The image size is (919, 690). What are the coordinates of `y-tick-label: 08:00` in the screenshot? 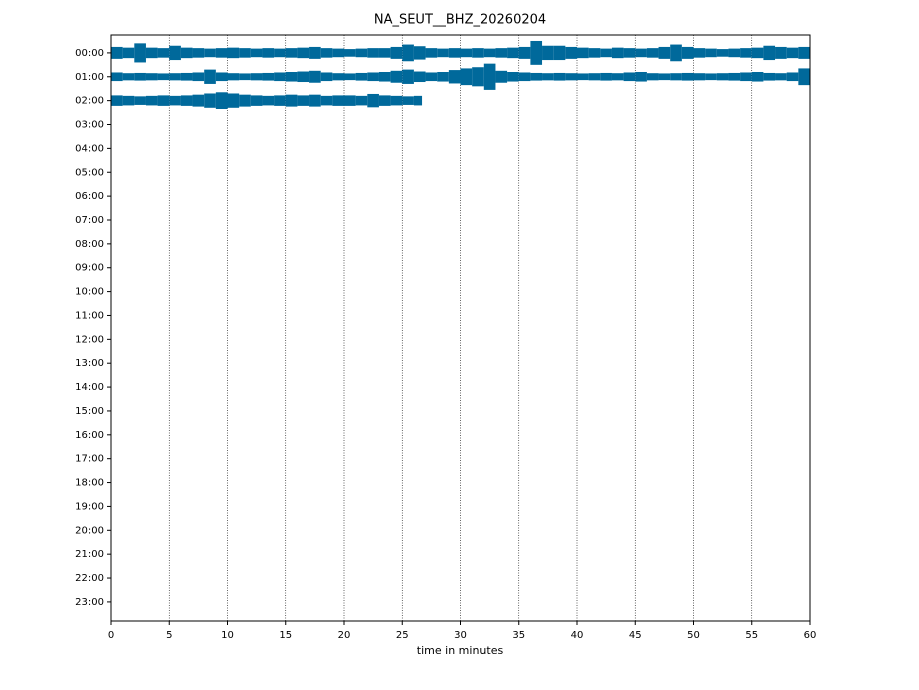 It's located at (89, 244).